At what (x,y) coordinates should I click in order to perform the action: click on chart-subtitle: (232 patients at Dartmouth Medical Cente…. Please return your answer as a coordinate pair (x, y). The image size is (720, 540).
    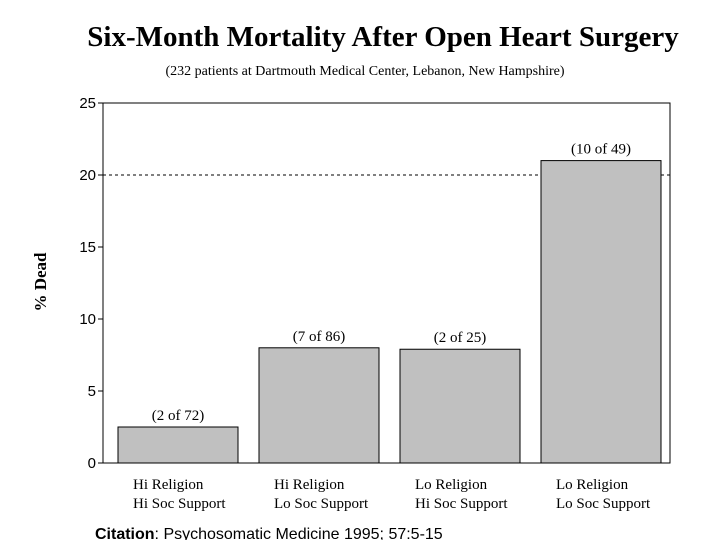
    Looking at the image, I should click on (364, 71).